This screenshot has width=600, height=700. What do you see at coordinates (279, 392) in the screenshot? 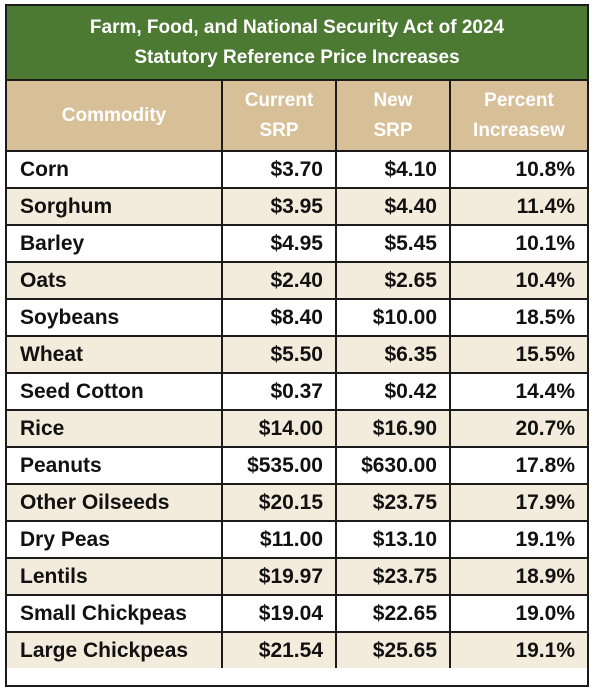
I see `current-srp-cell: $0.37` at bounding box center [279, 392].